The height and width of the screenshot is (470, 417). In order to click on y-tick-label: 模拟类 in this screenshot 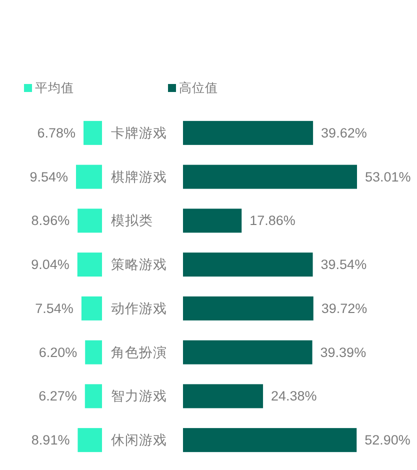, I will do `click(132, 220)`.